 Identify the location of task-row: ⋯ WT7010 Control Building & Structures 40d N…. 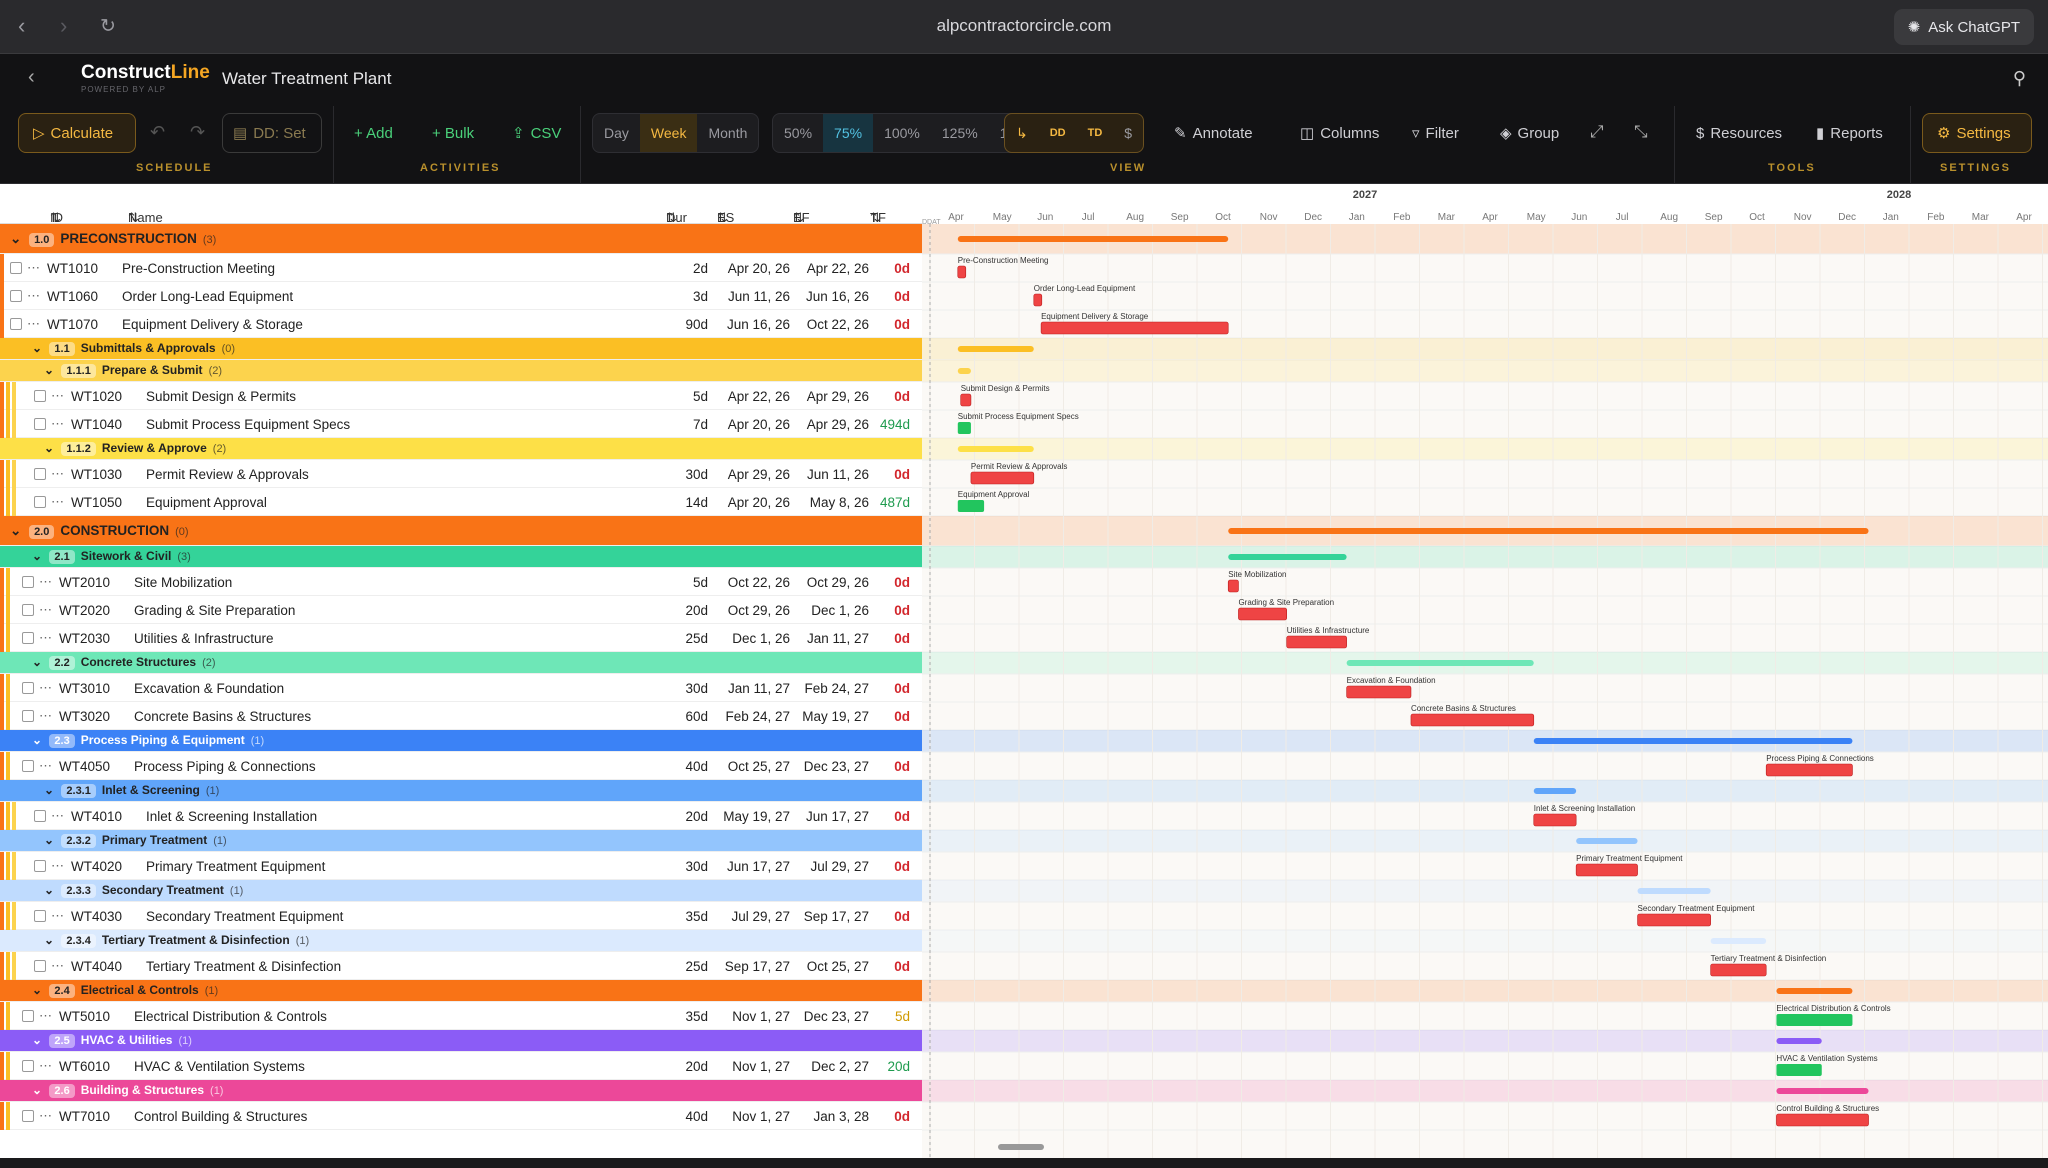
(461, 1116).